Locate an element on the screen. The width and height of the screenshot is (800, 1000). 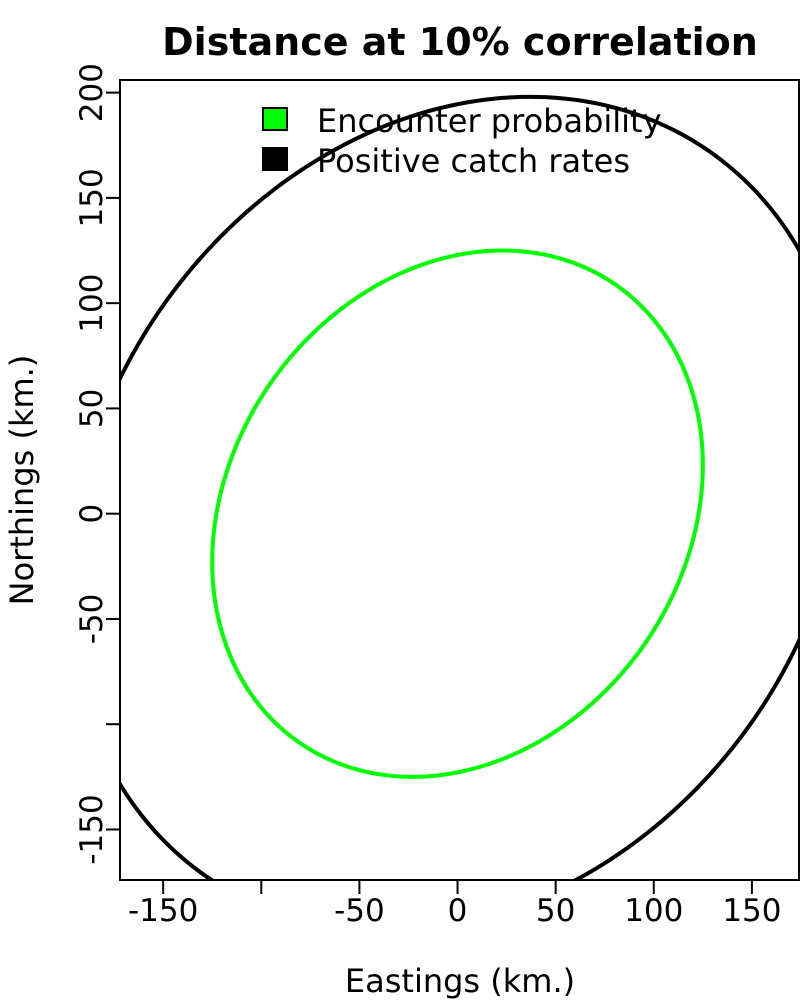
x-tick-label: 150 is located at coordinates (751, 911).